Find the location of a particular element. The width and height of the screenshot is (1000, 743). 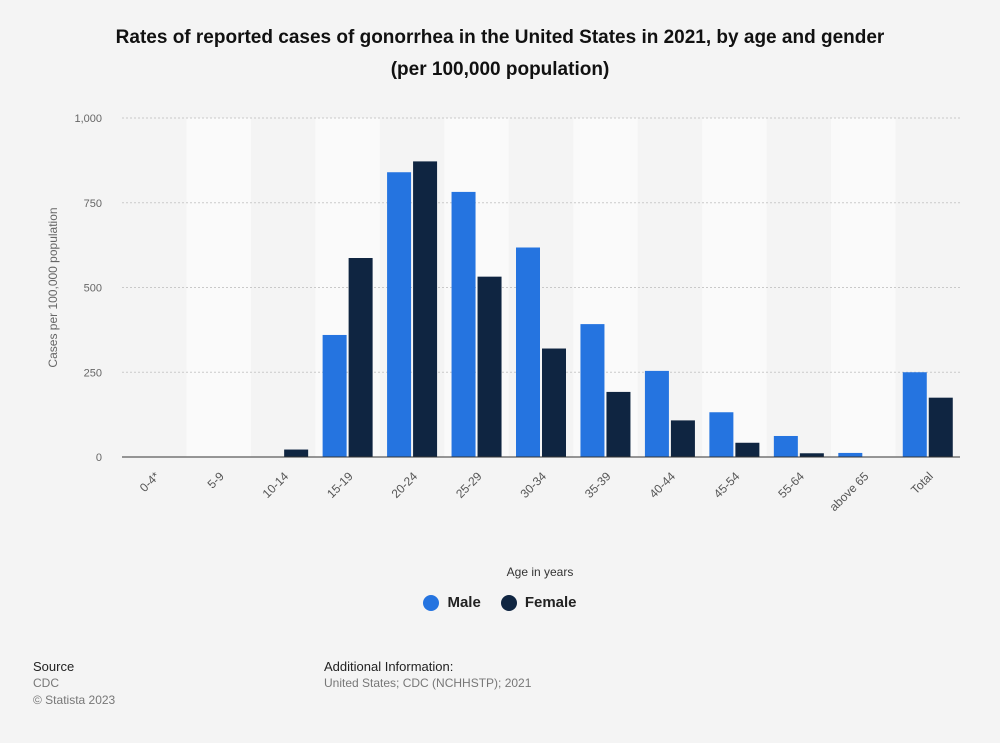

x-tick-label: above 65 is located at coordinates (849, 491).